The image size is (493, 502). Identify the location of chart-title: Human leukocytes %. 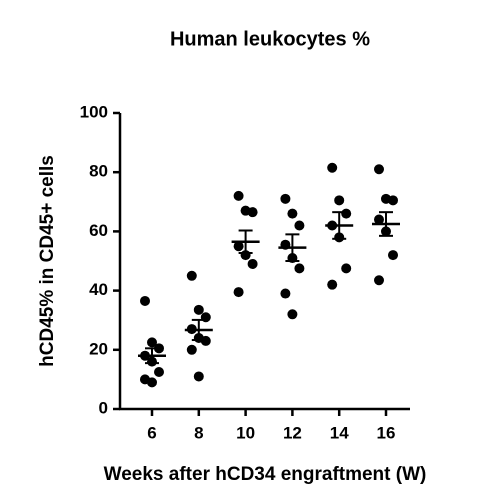
(270, 39).